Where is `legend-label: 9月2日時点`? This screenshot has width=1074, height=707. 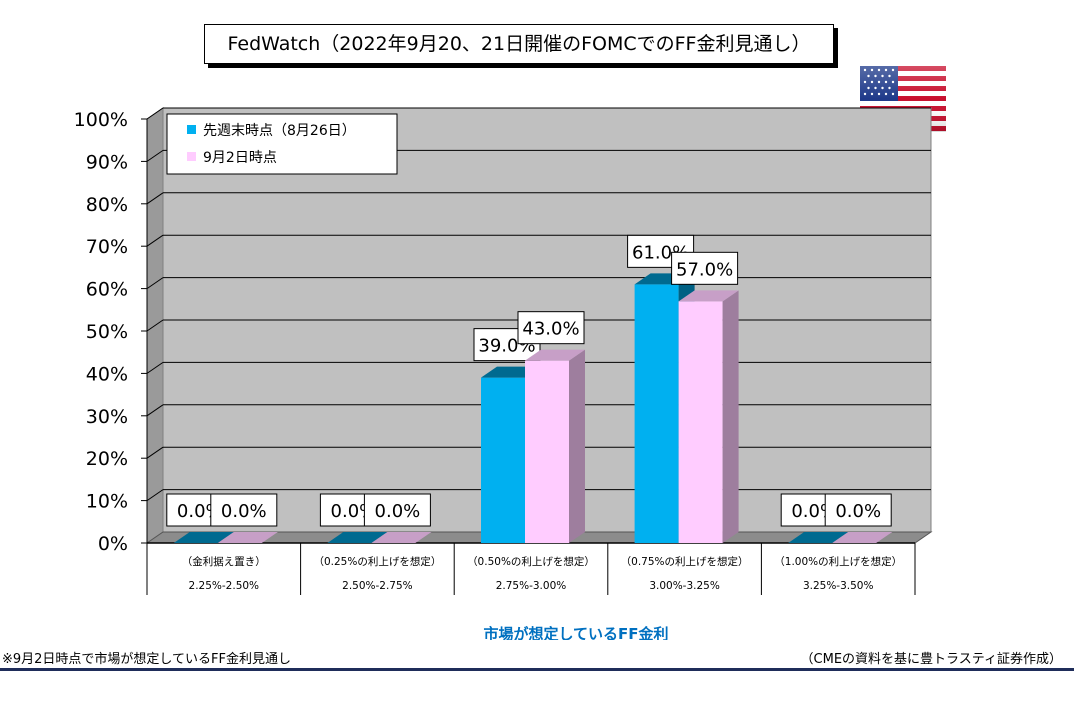 legend-label: 9月2日時点 is located at coordinates (240, 158).